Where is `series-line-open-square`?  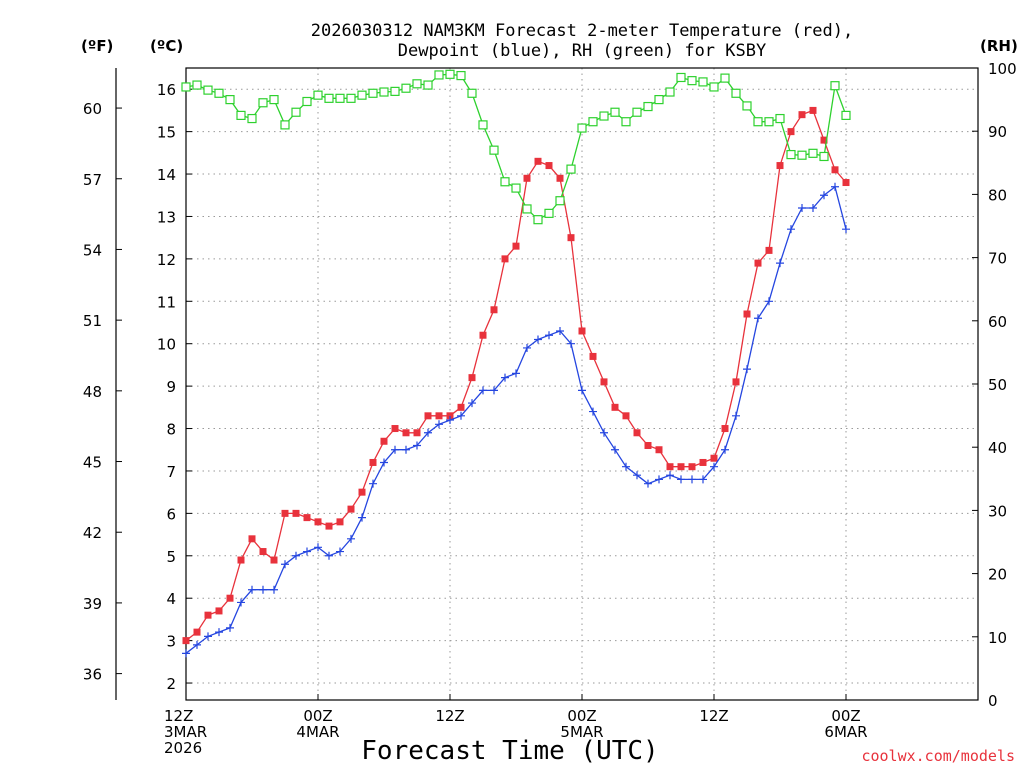
series-line-open-square is located at coordinates (516, 147).